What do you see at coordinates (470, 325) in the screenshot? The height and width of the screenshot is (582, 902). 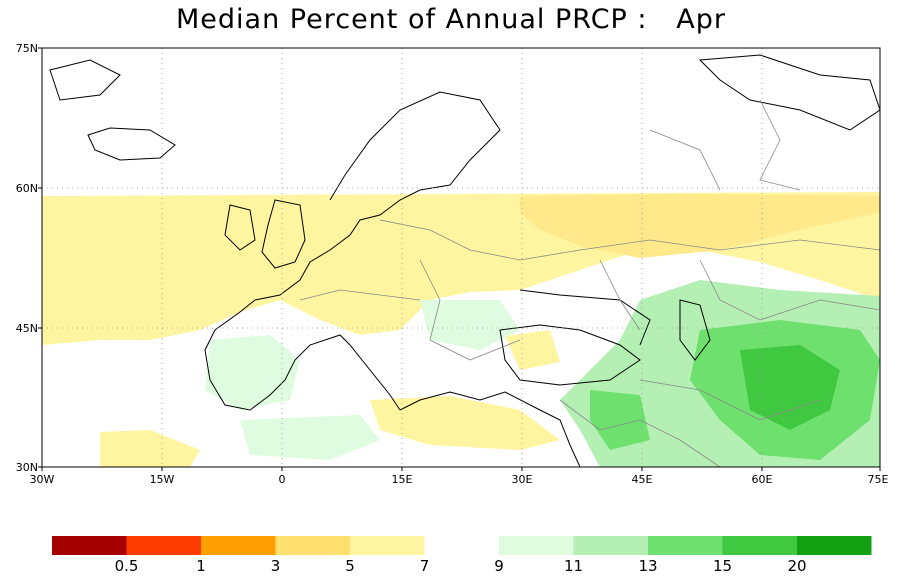 I see `moderate-patch-balkans` at bounding box center [470, 325].